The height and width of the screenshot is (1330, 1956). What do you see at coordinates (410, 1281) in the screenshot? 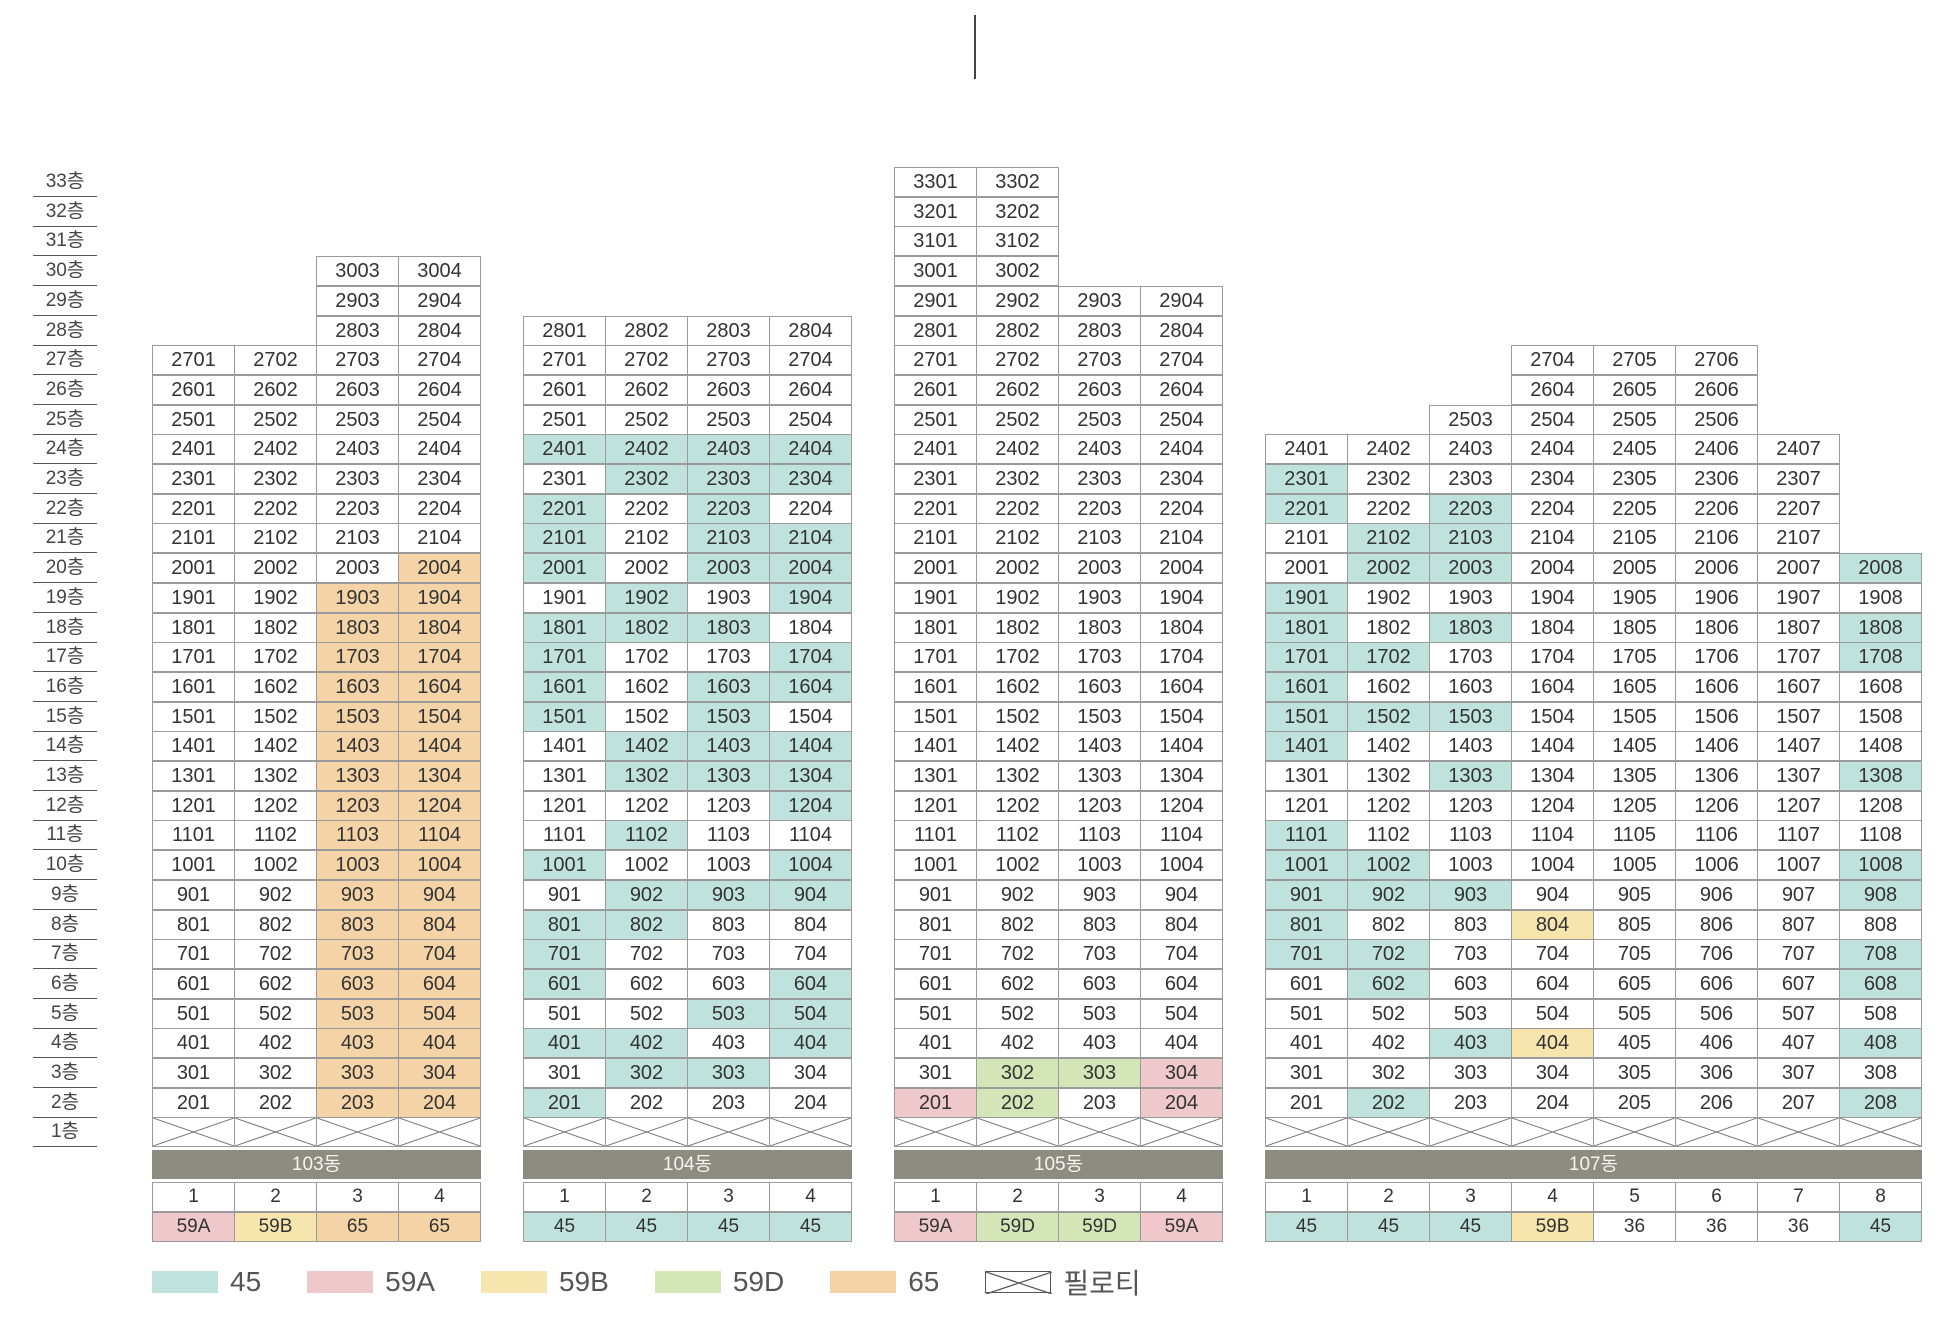
I see `legend-label-59a: 59A` at bounding box center [410, 1281].